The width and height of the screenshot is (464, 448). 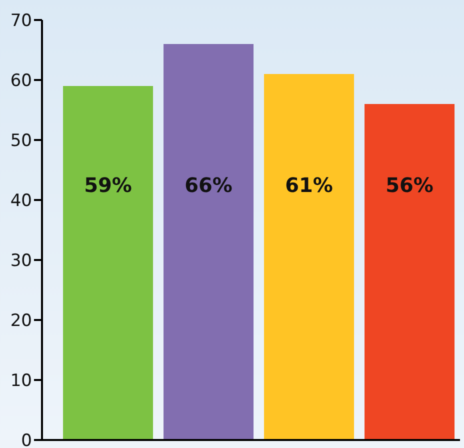 I want to click on y-tick-label: 20, so click(x=21, y=321).